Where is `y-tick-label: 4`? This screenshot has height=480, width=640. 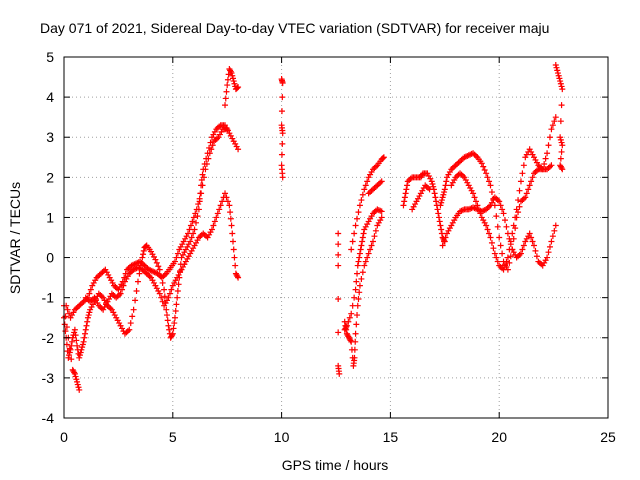
y-tick-label: 4 is located at coordinates (50, 97).